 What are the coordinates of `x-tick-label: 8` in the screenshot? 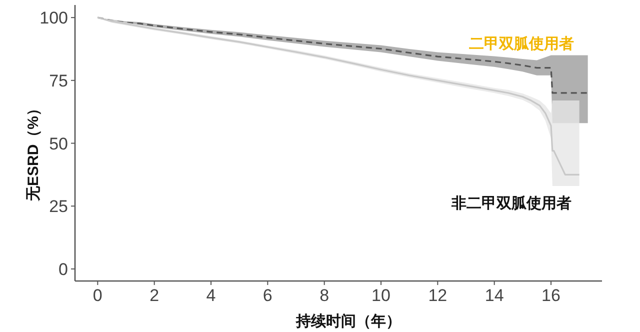 It's located at (325, 295).